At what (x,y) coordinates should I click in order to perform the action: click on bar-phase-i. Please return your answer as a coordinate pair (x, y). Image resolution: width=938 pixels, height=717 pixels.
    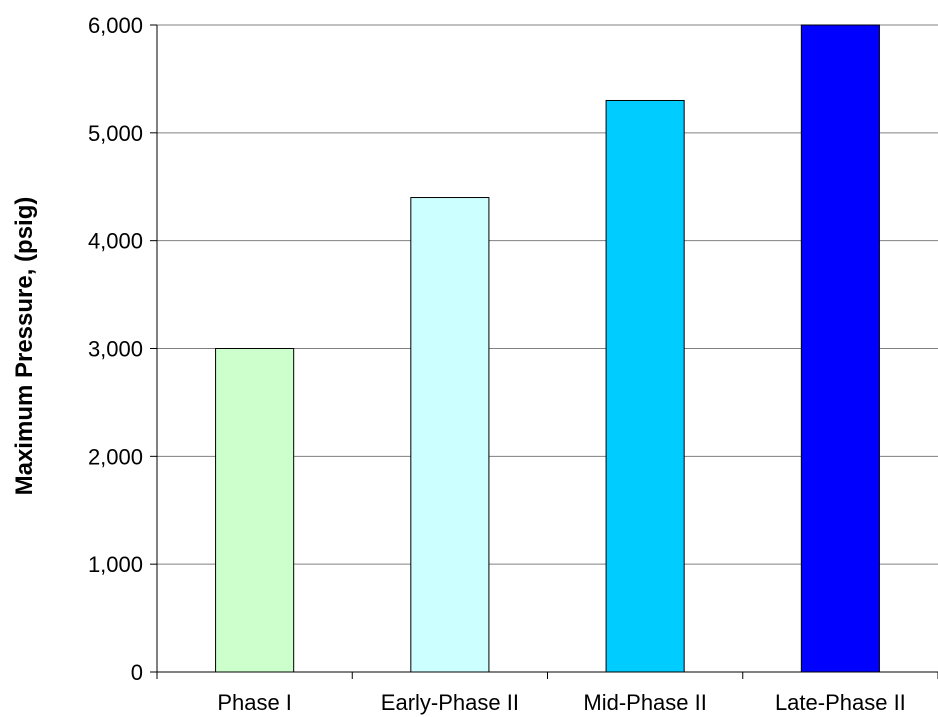
    Looking at the image, I should click on (255, 510).